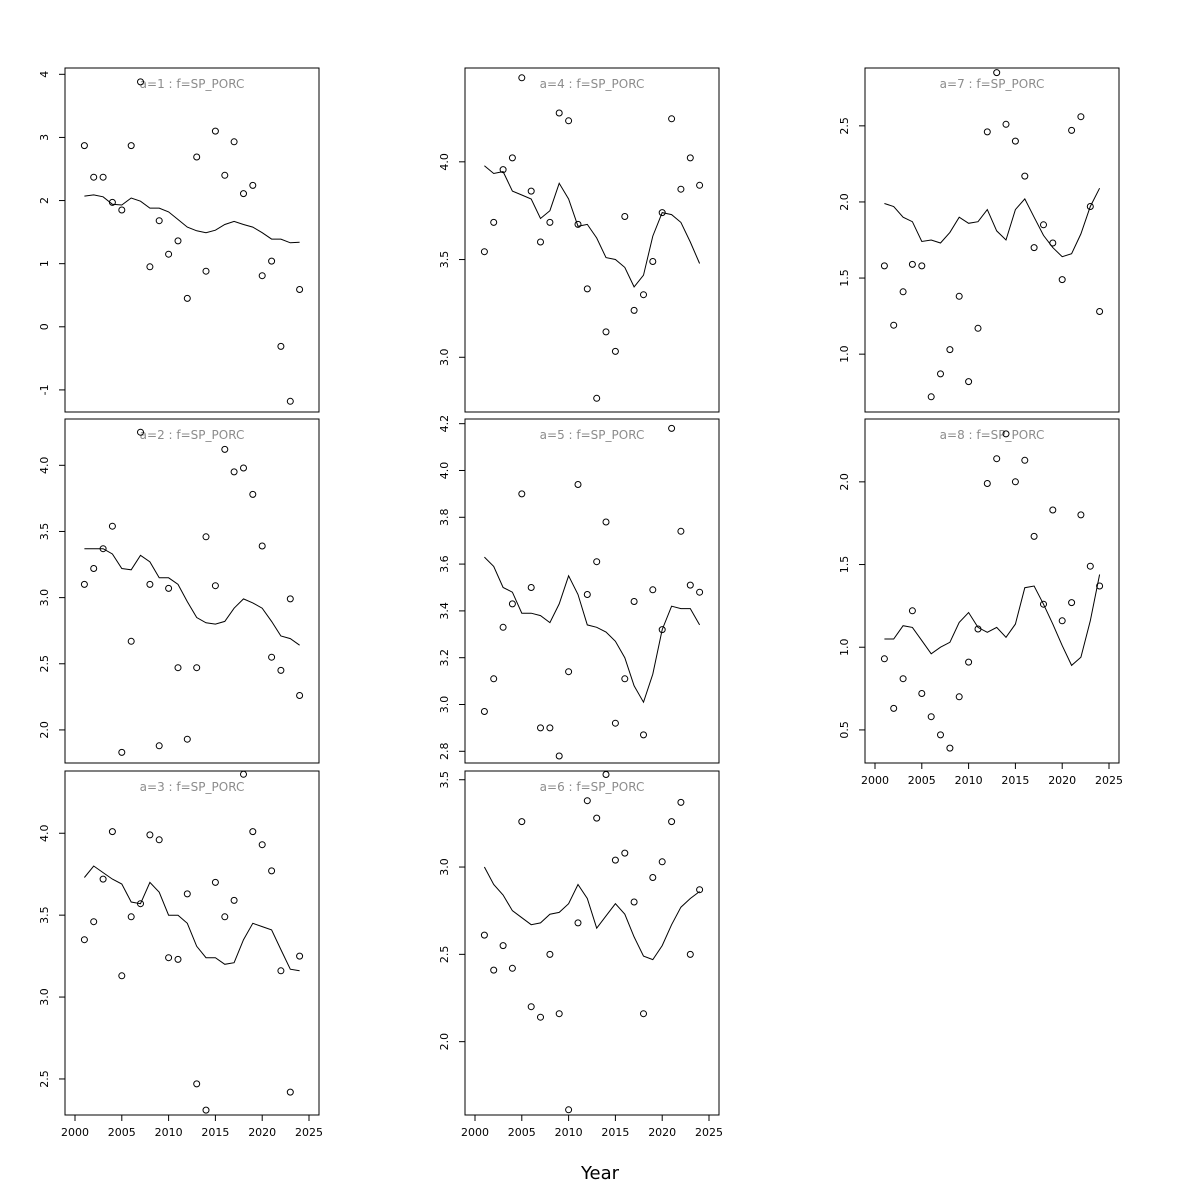 This screenshot has width=1200, height=1200. I want to click on panel-title: a=5 : f=SP_PORC, so click(592, 435).